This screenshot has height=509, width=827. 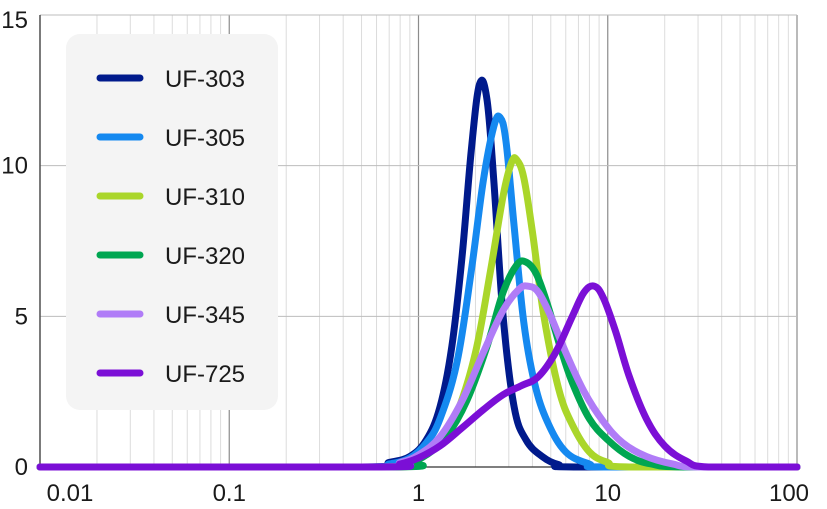 What do you see at coordinates (70, 493) in the screenshot?
I see `x-tick-label: 0.01` at bounding box center [70, 493].